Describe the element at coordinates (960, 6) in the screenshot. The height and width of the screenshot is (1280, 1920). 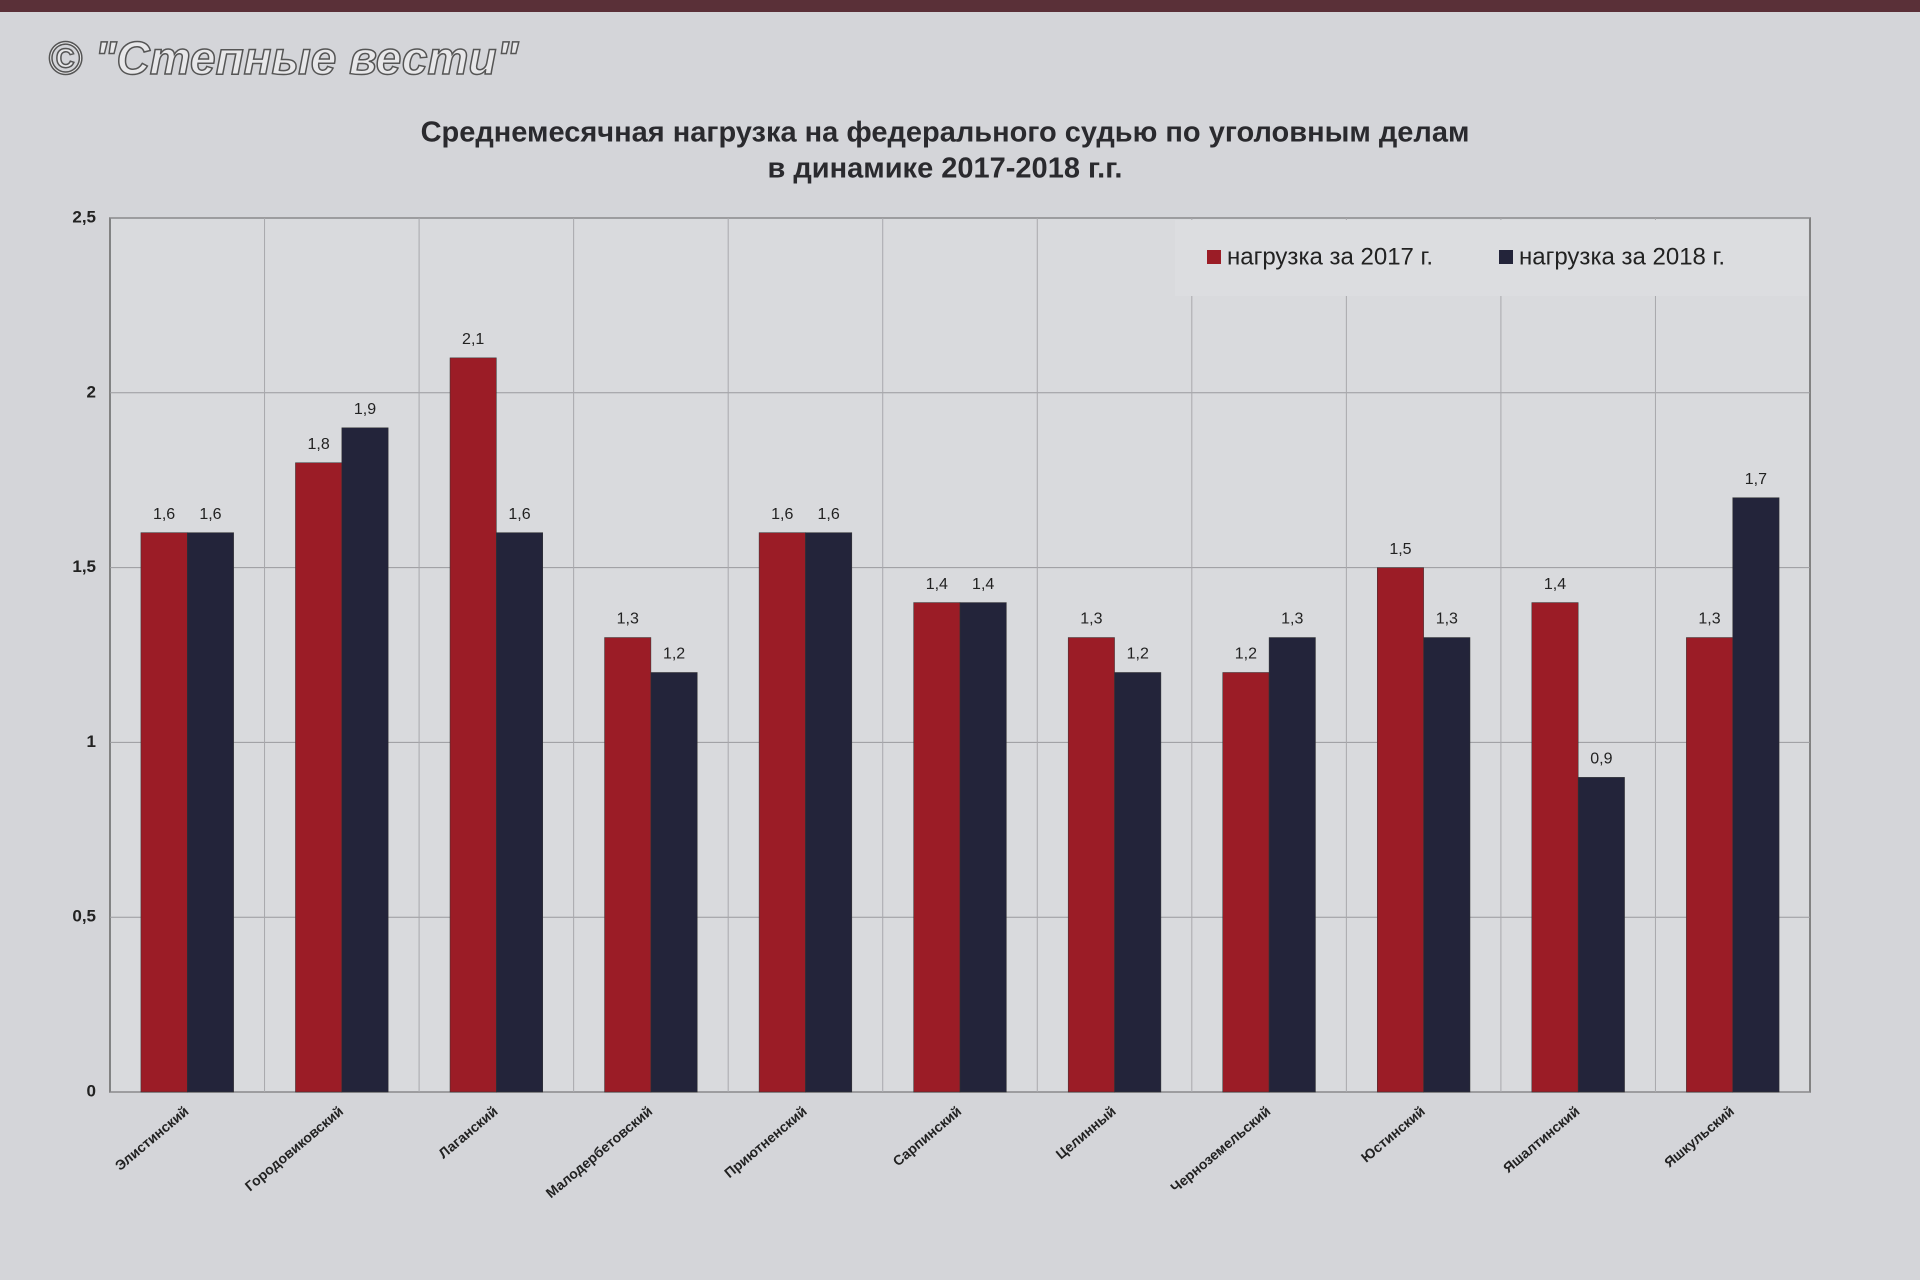
I see `top-border` at that location.